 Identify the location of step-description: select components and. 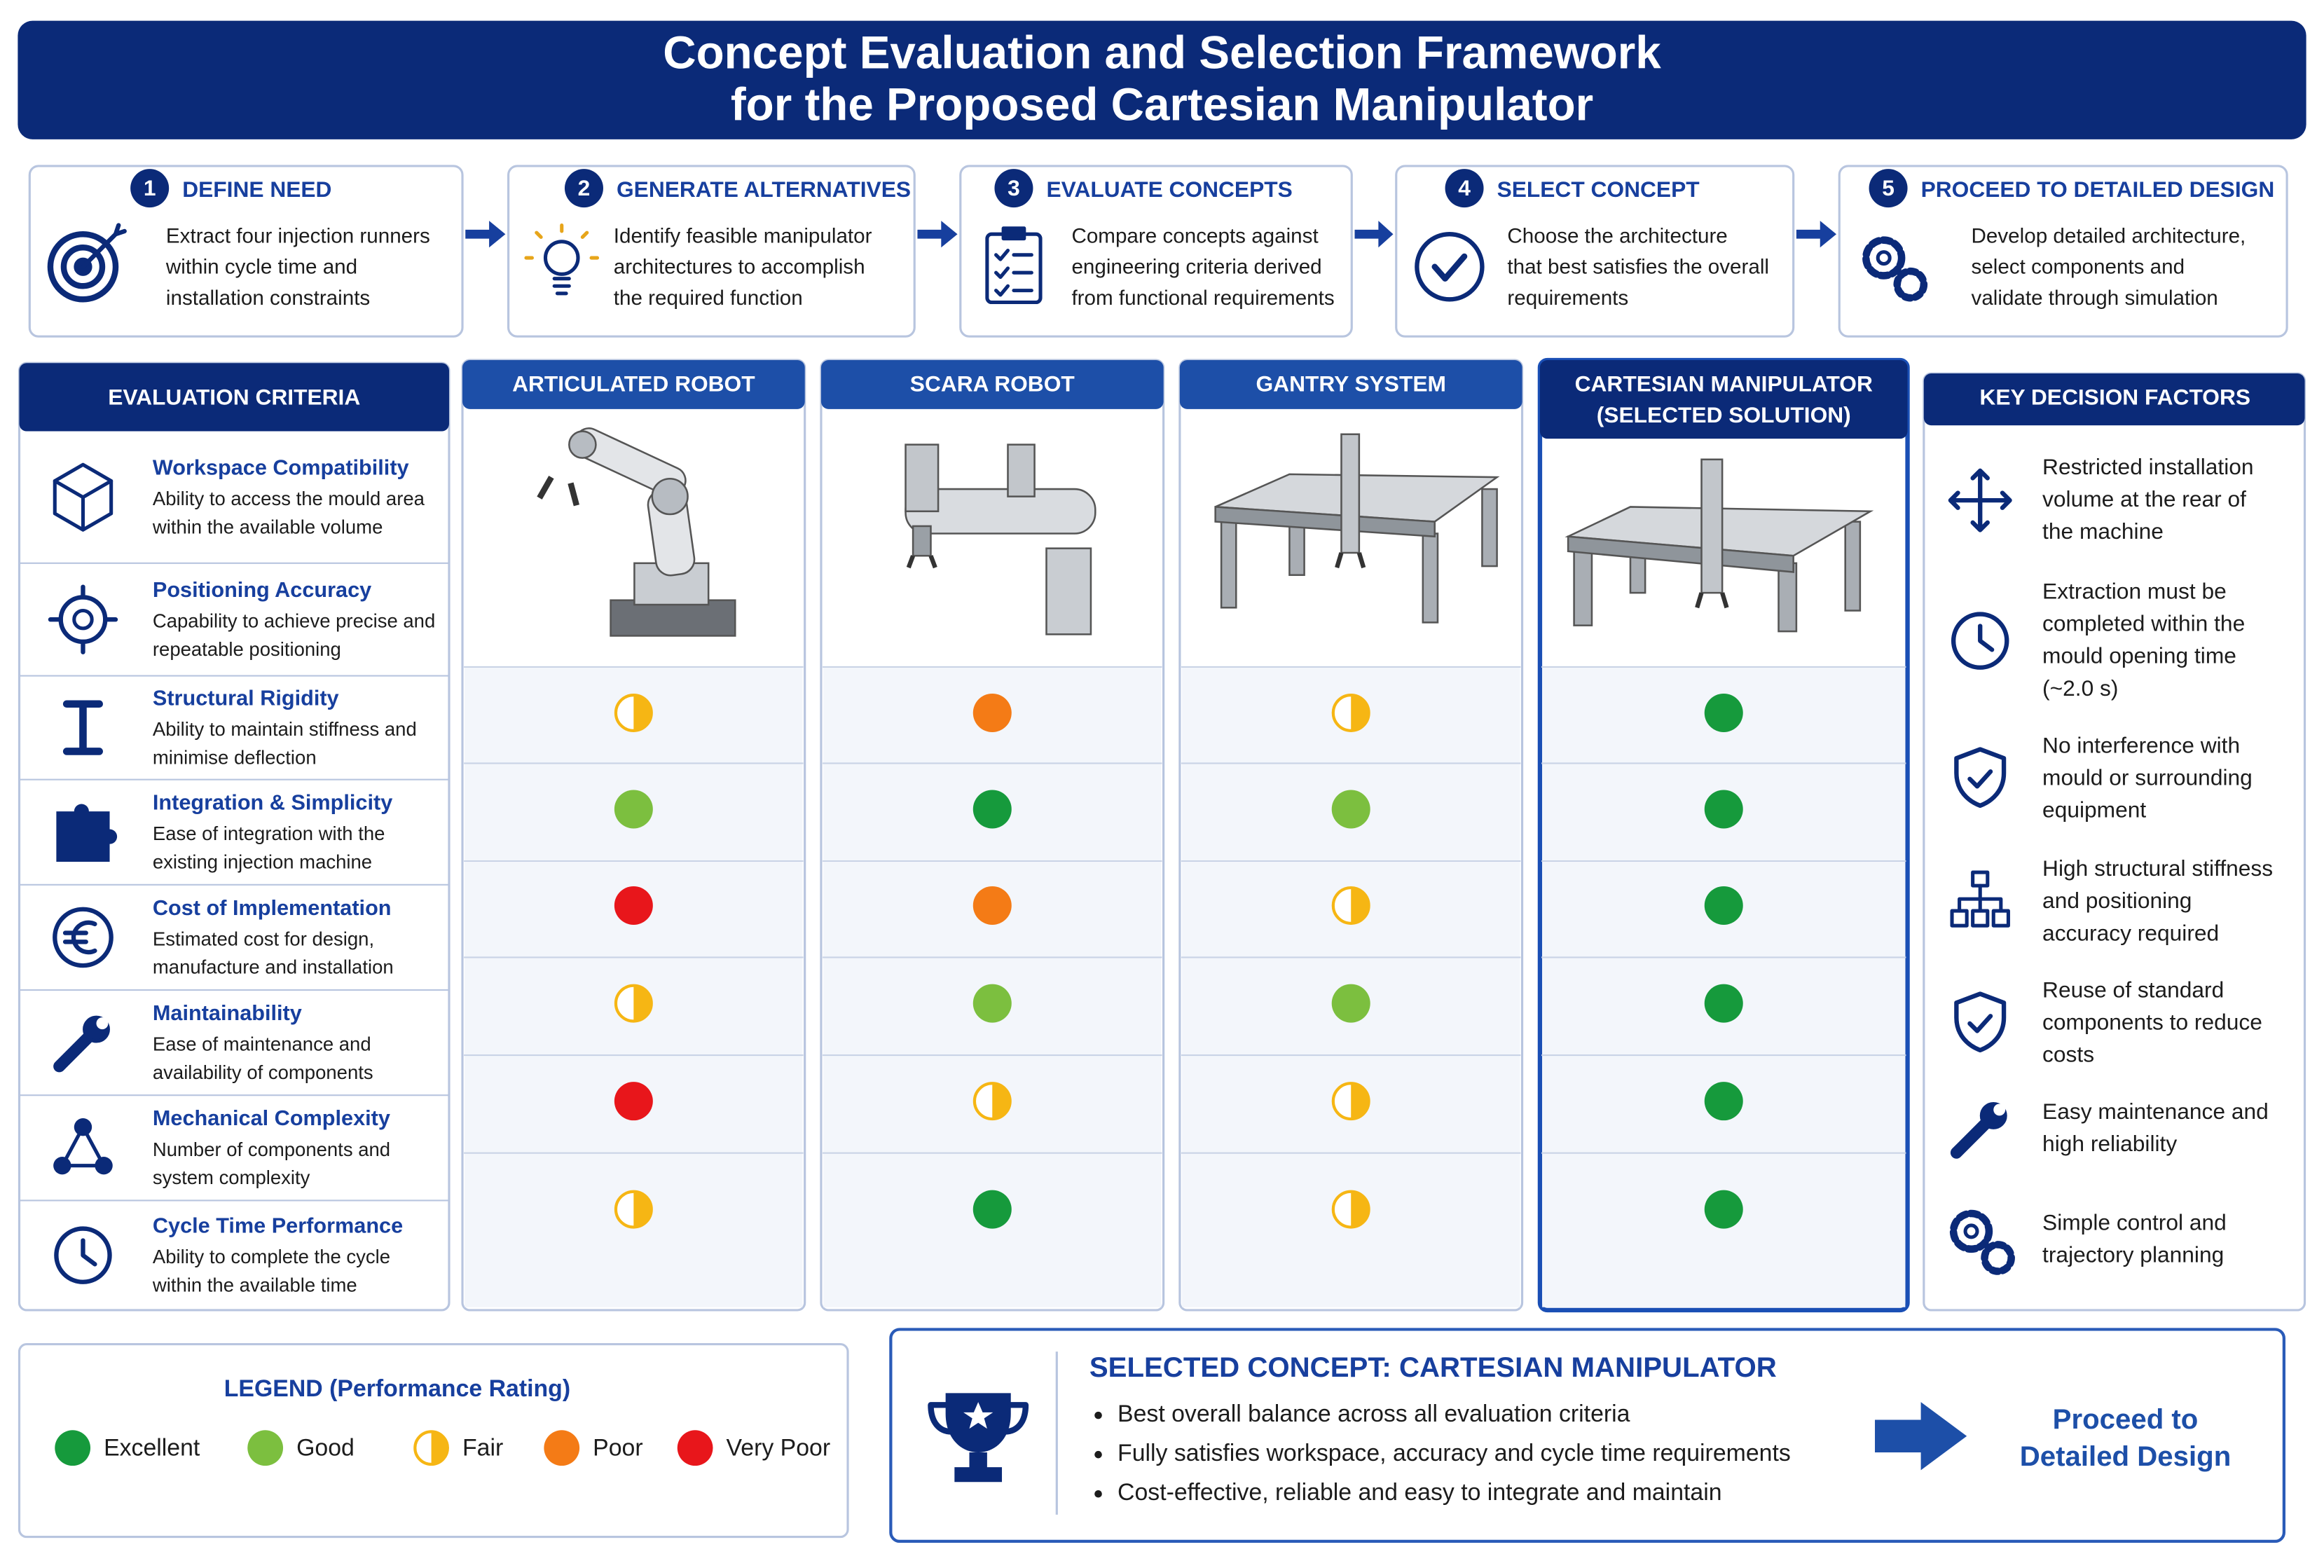
(2078, 267).